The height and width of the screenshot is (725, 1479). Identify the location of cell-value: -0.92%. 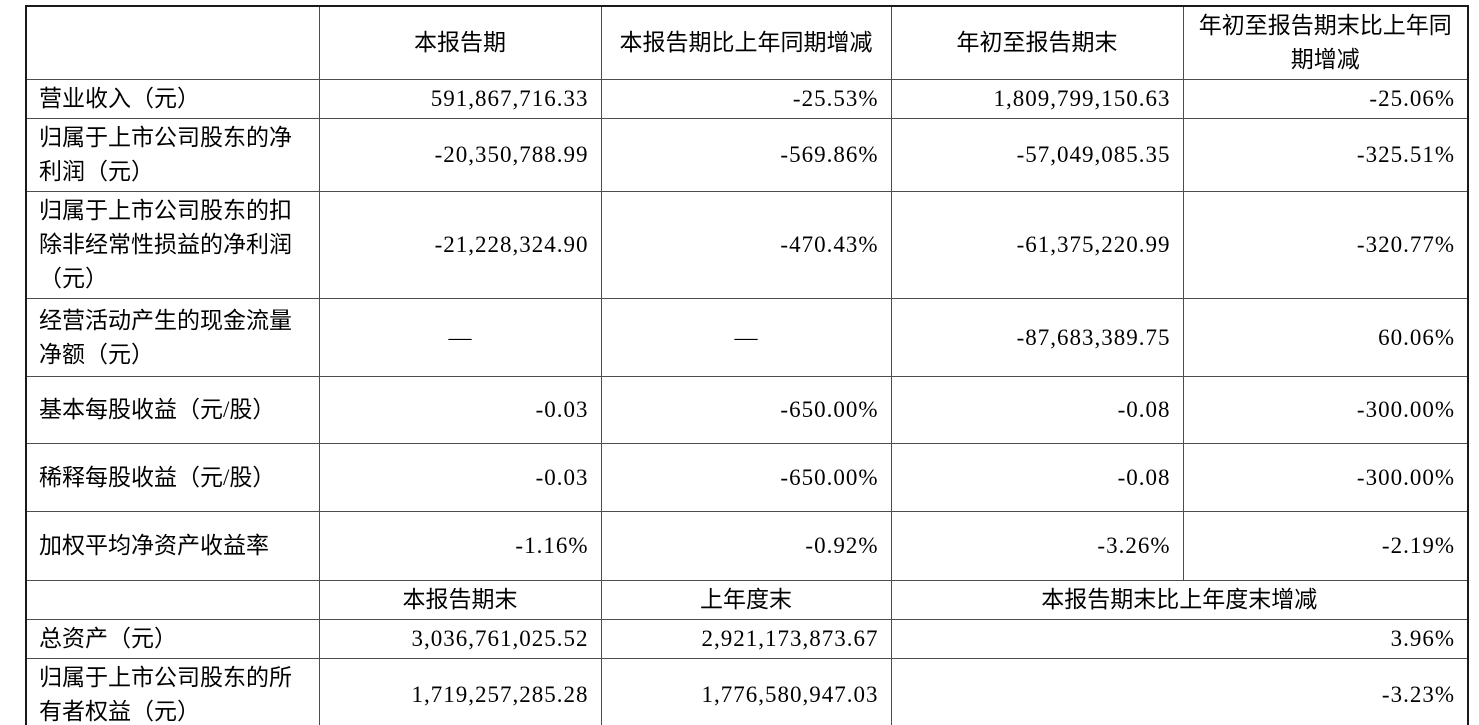
(746, 546).